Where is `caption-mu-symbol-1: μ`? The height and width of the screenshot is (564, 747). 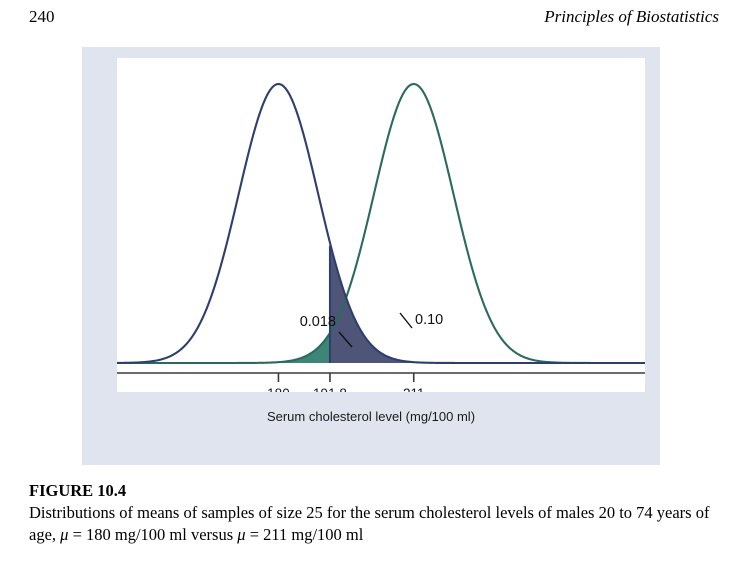 caption-mu-symbol-1: μ is located at coordinates (64, 534).